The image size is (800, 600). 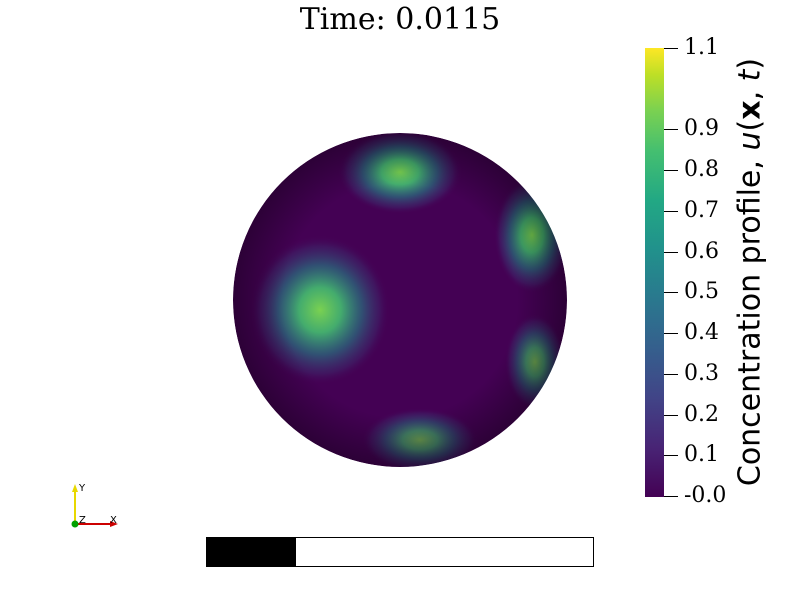 I want to click on colorbar-title: Concentration profile, u(x, t), so click(x=750, y=272).